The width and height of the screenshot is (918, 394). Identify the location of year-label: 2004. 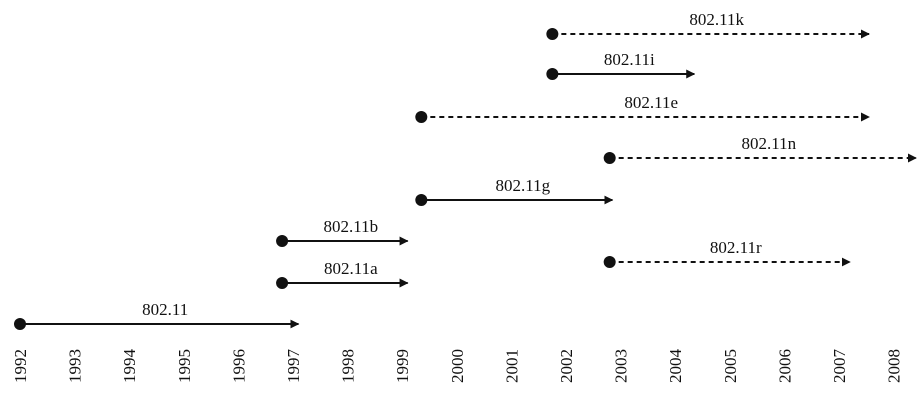
(675, 366).